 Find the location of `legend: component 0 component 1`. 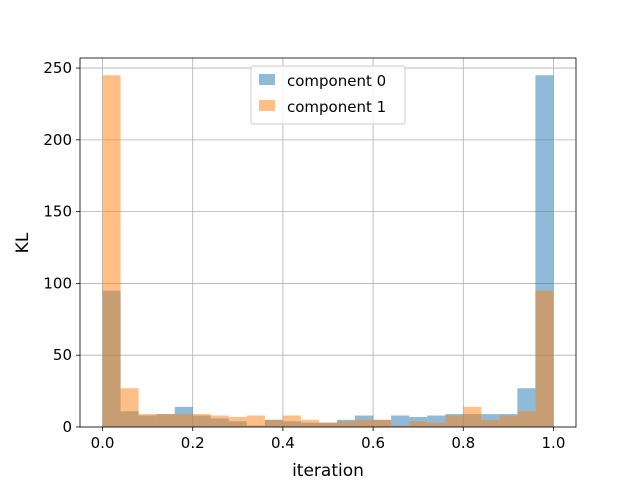

legend: component 0 component 1 is located at coordinates (328, 95).